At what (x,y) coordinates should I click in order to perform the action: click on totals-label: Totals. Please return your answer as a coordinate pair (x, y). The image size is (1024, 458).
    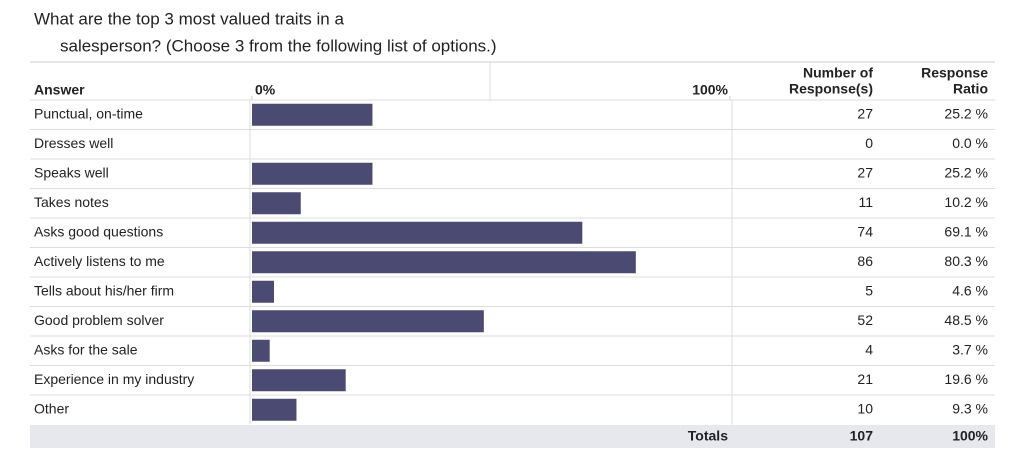
    Looking at the image, I should click on (708, 436).